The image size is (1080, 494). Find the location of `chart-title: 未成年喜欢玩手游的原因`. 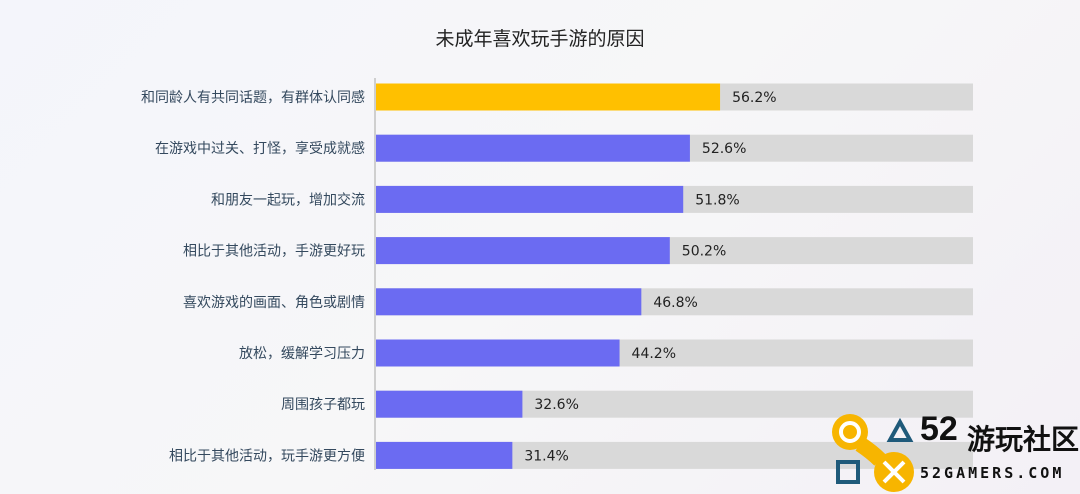

chart-title: 未成年喜欢玩手游的原因 is located at coordinates (540, 39).